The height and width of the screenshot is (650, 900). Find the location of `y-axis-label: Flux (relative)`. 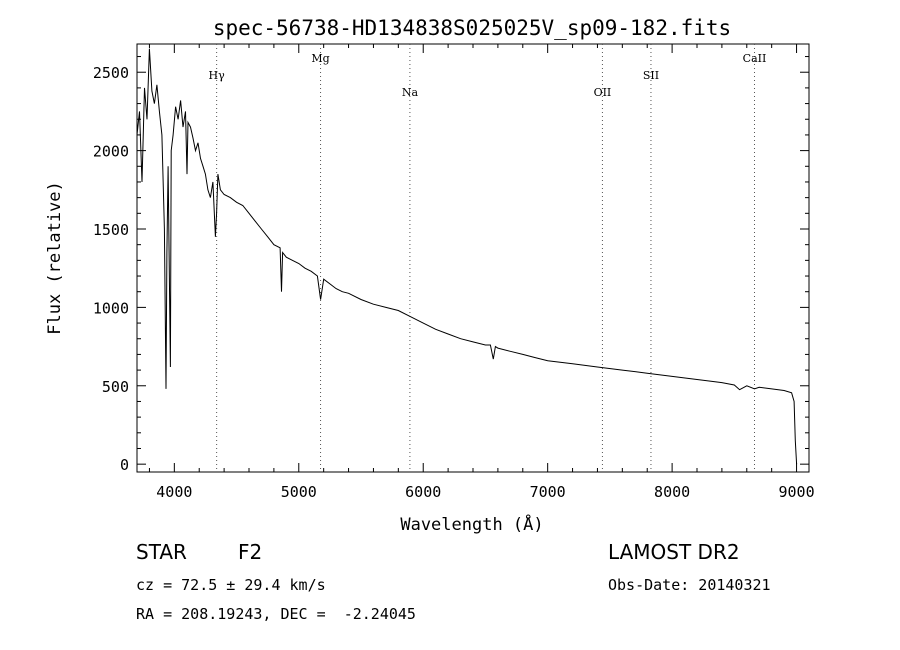

y-axis-label: Flux (relative) is located at coordinates (55, 258).